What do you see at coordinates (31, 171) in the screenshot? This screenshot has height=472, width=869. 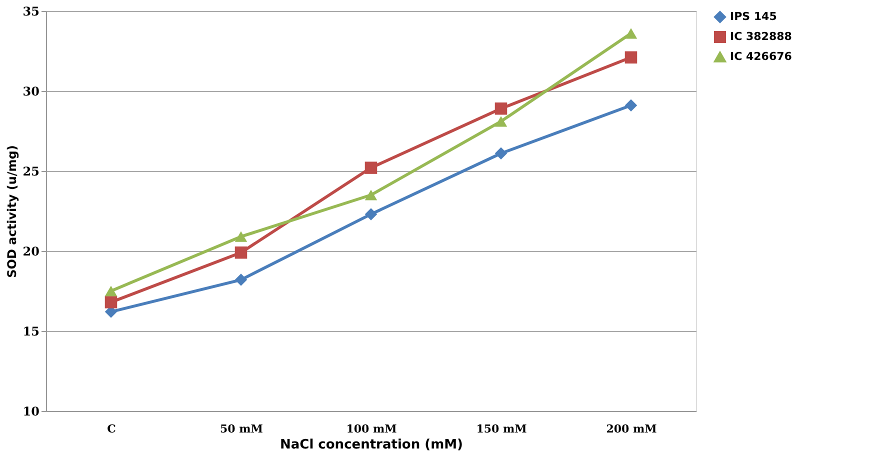 I see `y-tick-label: 25` at bounding box center [31, 171].